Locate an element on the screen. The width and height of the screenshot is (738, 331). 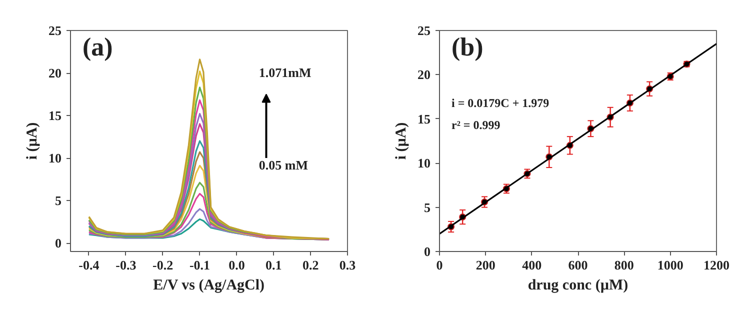
x-tick-label: -0.2 is located at coordinates (163, 265).